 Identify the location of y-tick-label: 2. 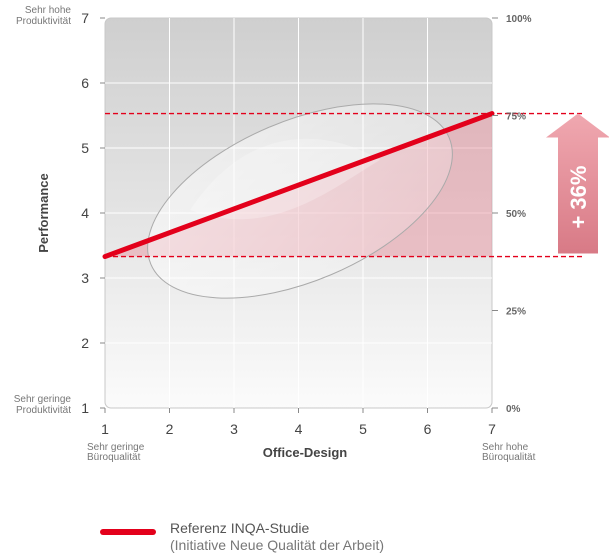
(85, 343).